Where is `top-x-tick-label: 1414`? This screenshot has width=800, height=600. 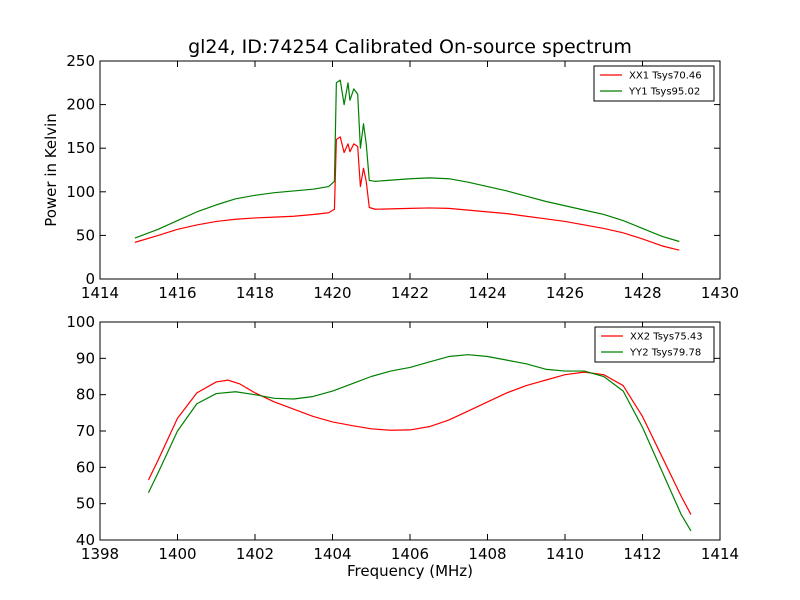
top-x-tick-label: 1414 is located at coordinates (100, 293).